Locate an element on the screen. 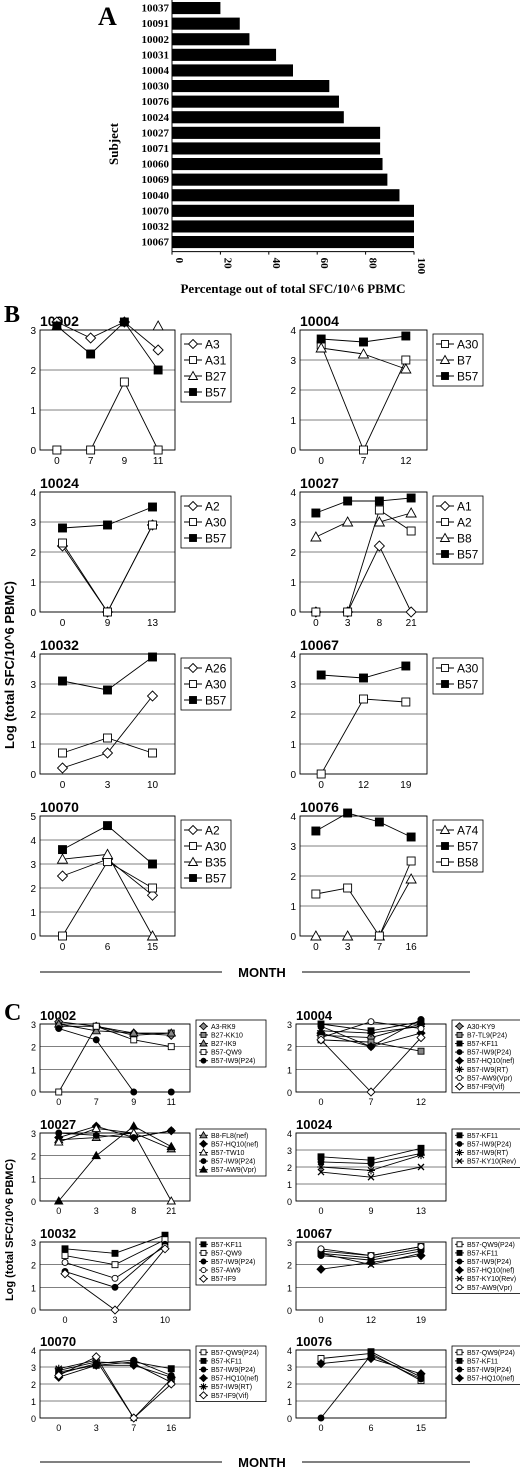  tick-label-x: 20 is located at coordinates (227, 264).